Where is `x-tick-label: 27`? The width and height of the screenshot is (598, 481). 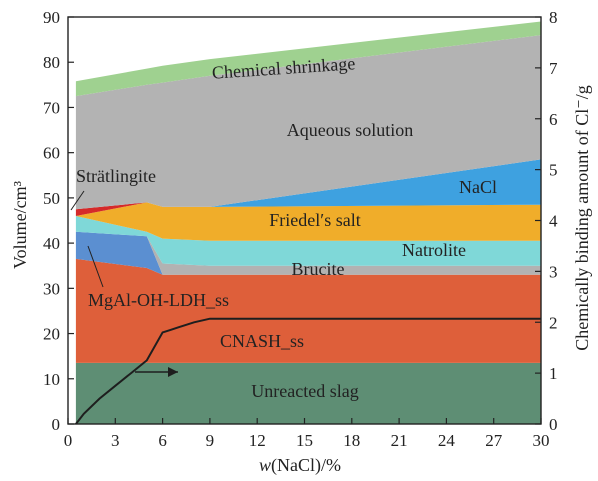 x-tick-label: 27 is located at coordinates (494, 440).